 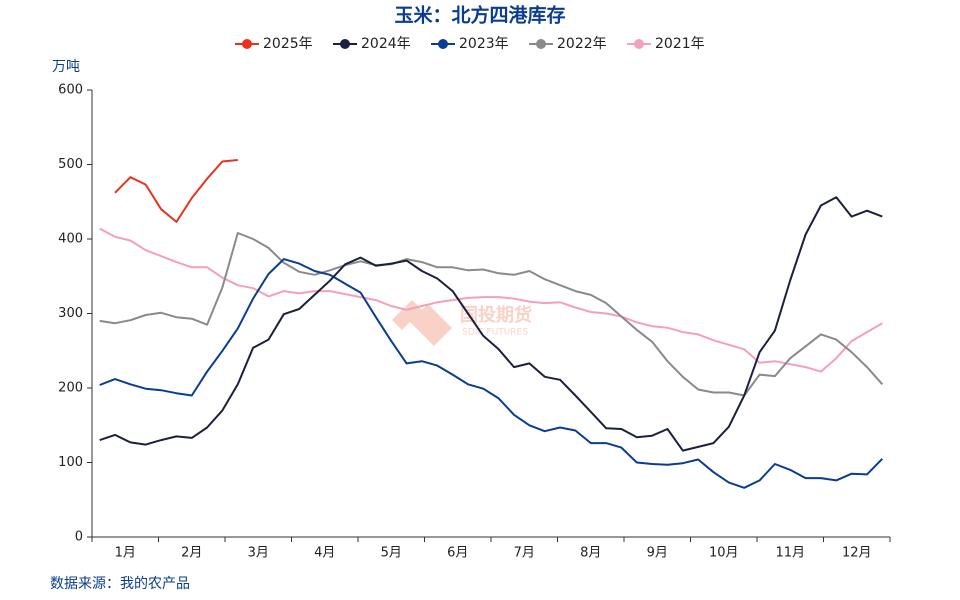 I want to click on y-tick-label: 500, so click(x=70, y=164).